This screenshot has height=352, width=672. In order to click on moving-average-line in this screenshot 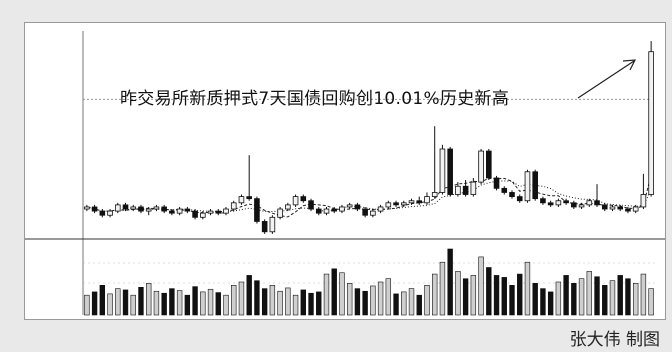, I will do `click(369, 196)`.